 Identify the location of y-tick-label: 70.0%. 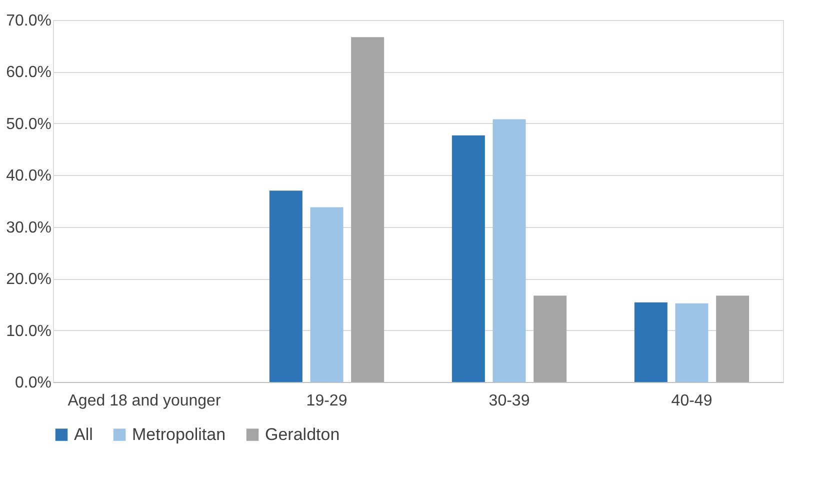
(29, 21).